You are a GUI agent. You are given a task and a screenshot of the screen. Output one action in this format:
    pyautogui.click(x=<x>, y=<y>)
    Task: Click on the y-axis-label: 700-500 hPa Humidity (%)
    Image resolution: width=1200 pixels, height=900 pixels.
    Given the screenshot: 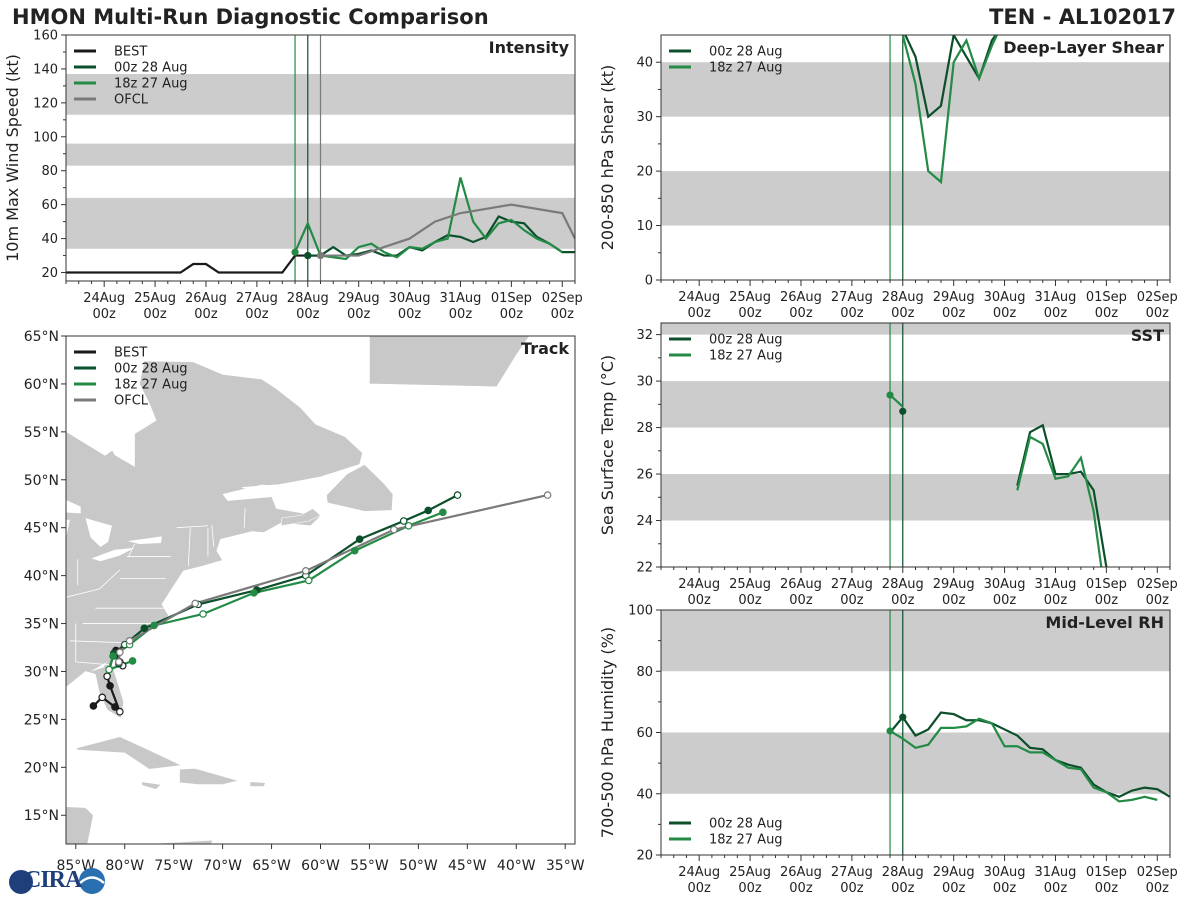 What is the action you would take?
    pyautogui.click(x=607, y=732)
    